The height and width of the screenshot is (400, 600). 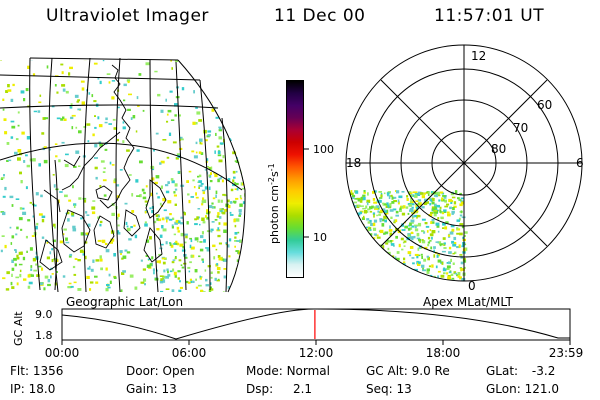 I want to click on info-glat: GLat: -3.2, so click(x=521, y=371).